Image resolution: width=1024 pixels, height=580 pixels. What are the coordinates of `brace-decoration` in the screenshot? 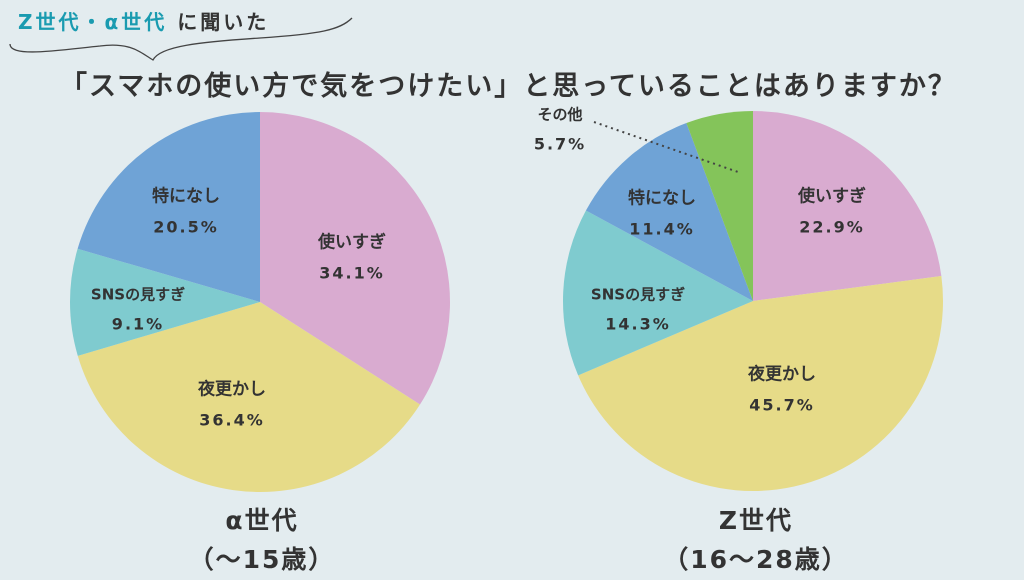 It's located at (181, 39).